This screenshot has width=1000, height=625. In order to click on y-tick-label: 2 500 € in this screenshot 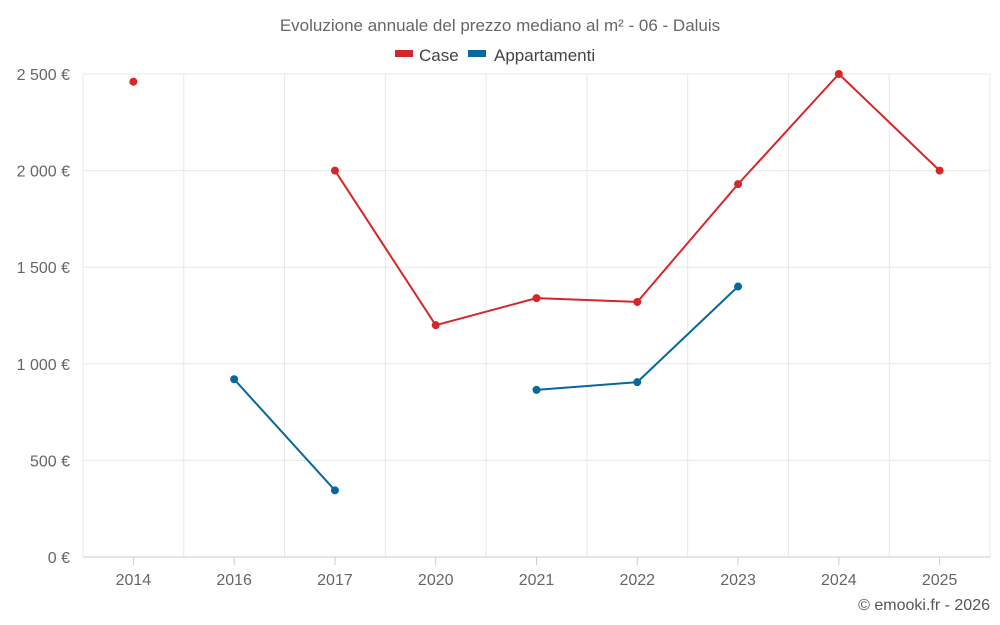, I will do `click(43, 75)`.